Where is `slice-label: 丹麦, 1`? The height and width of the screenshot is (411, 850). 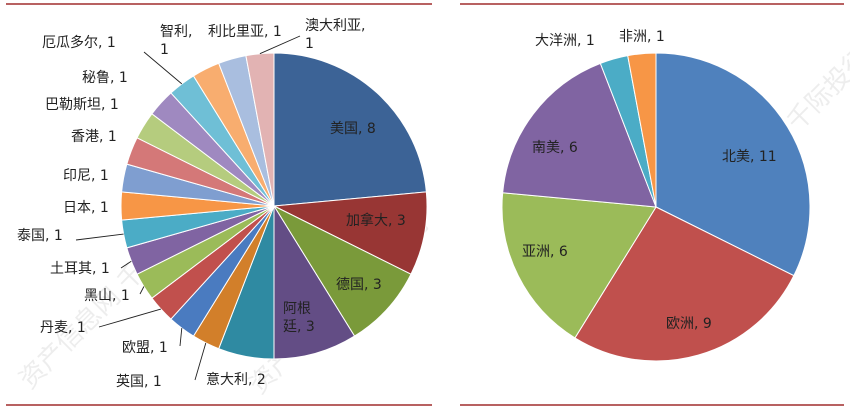 slice-label: 丹麦, 1 is located at coordinates (101, 322).